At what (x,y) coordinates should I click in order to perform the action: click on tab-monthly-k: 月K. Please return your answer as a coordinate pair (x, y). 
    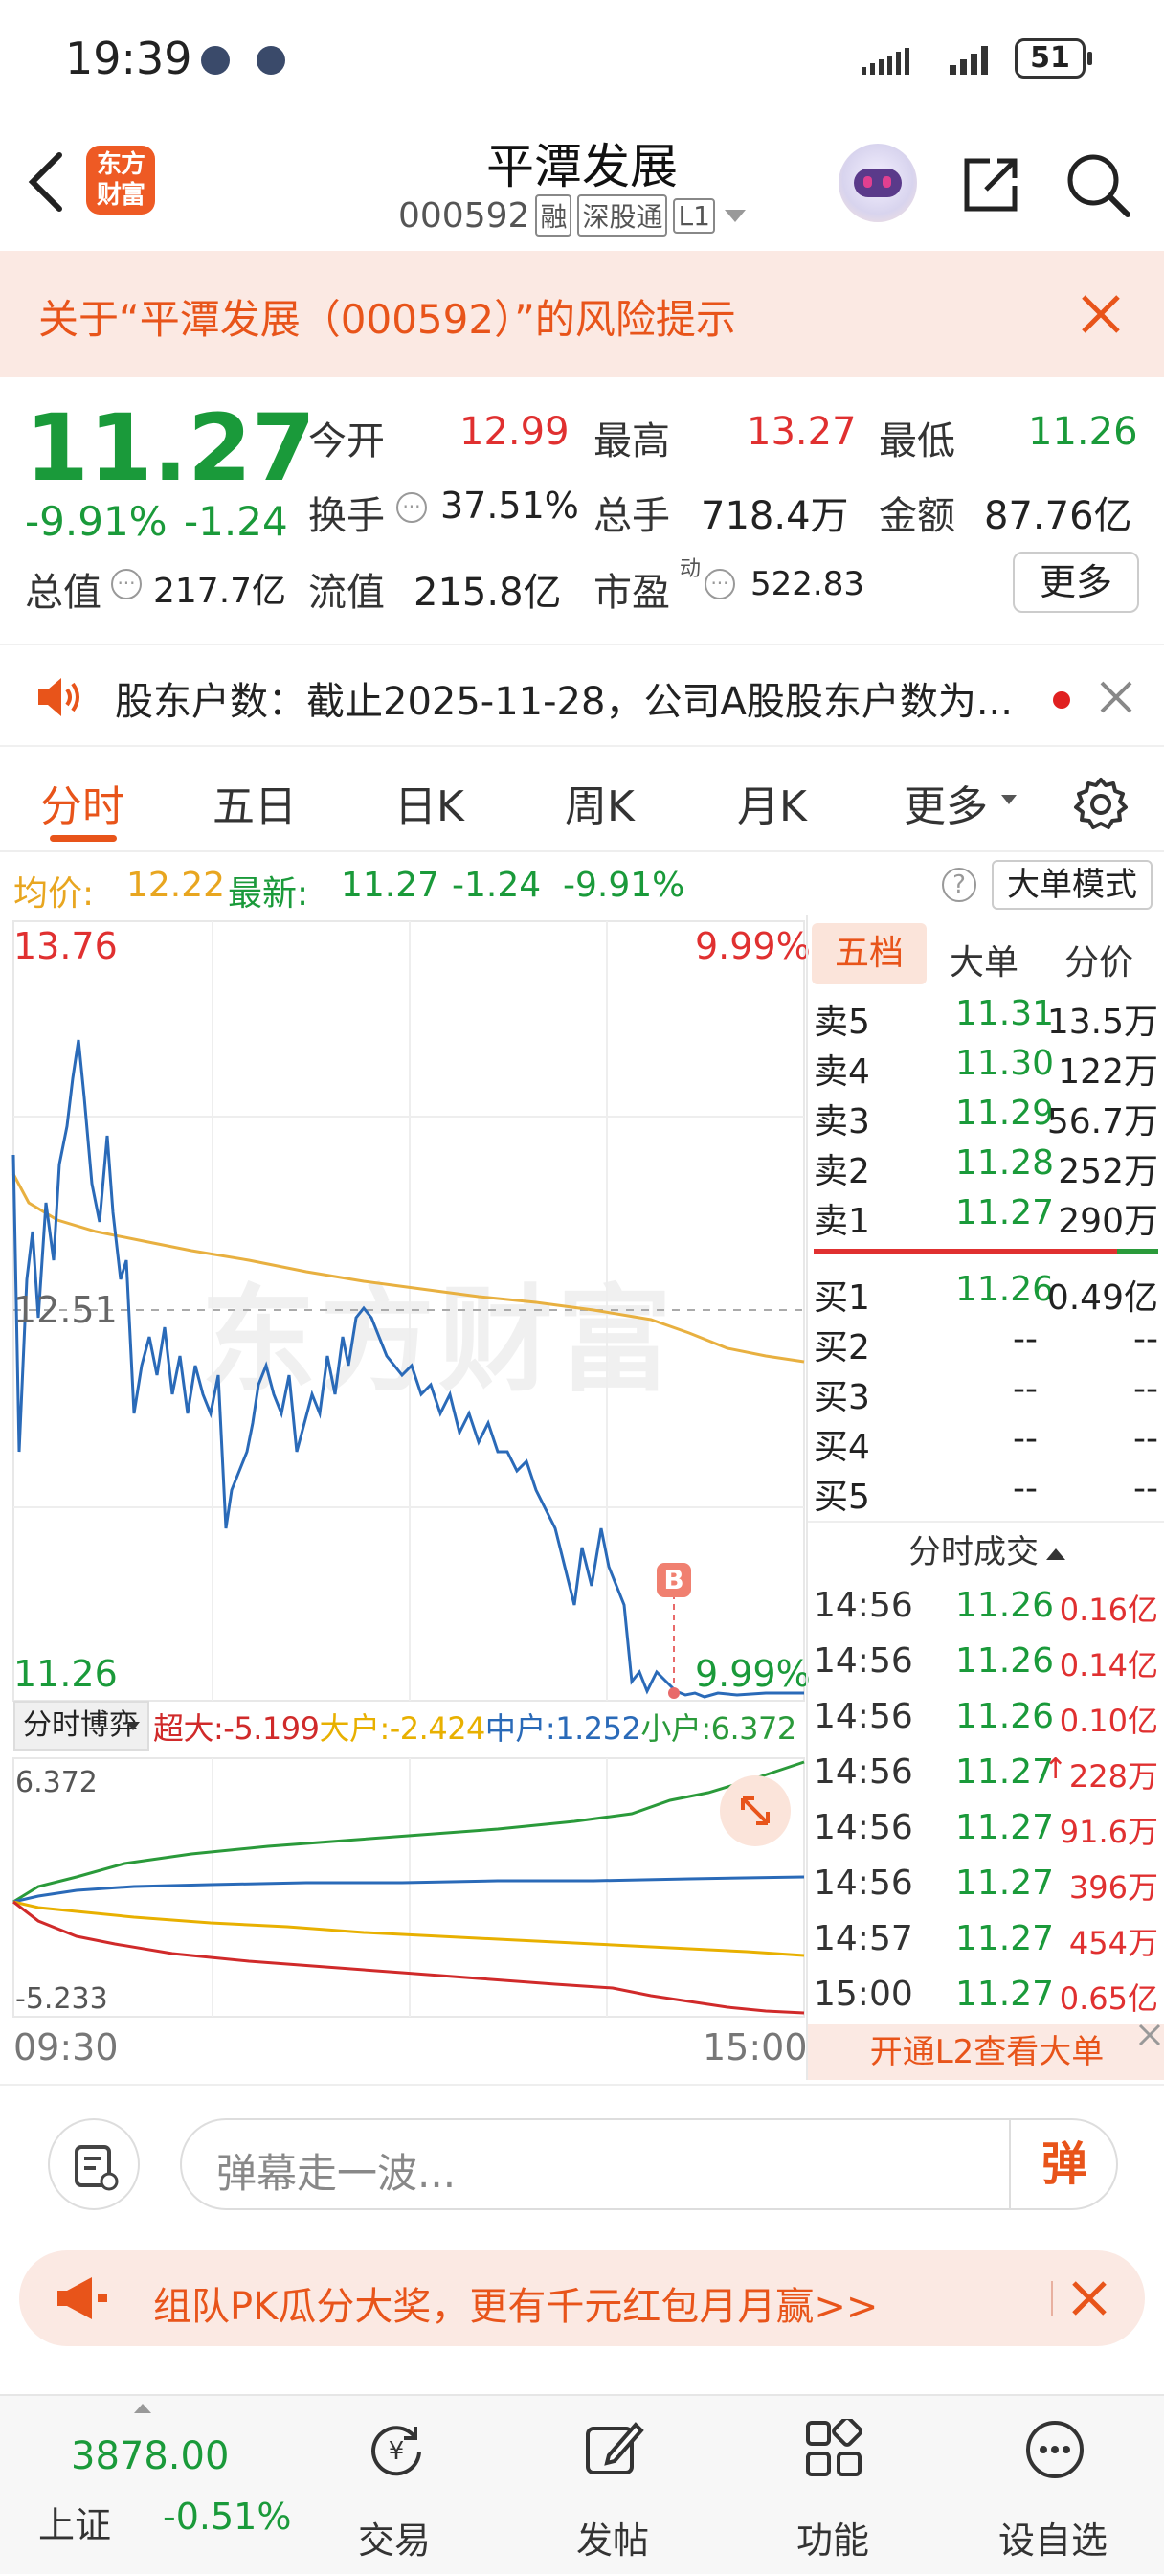
    Looking at the image, I should click on (772, 806).